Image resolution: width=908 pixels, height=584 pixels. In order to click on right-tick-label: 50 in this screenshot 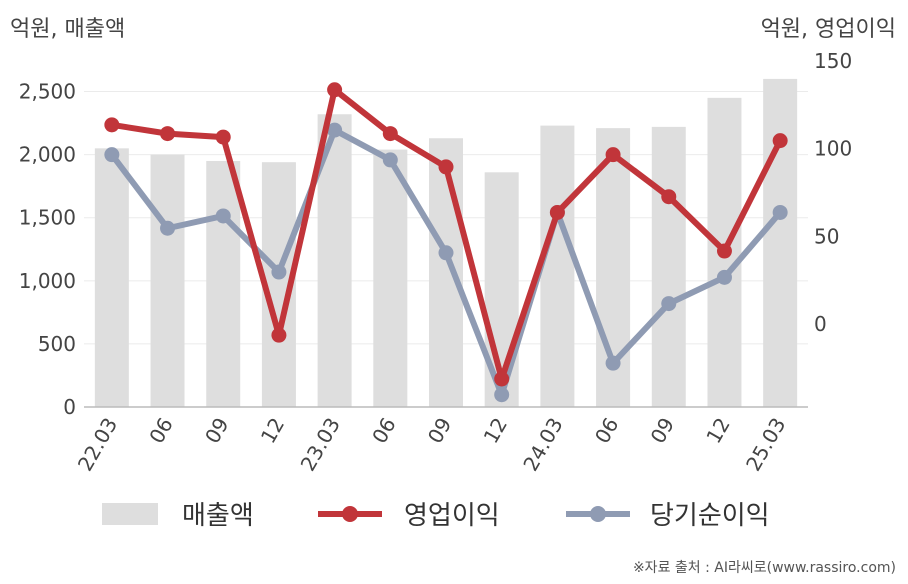, I will do `click(826, 236)`.